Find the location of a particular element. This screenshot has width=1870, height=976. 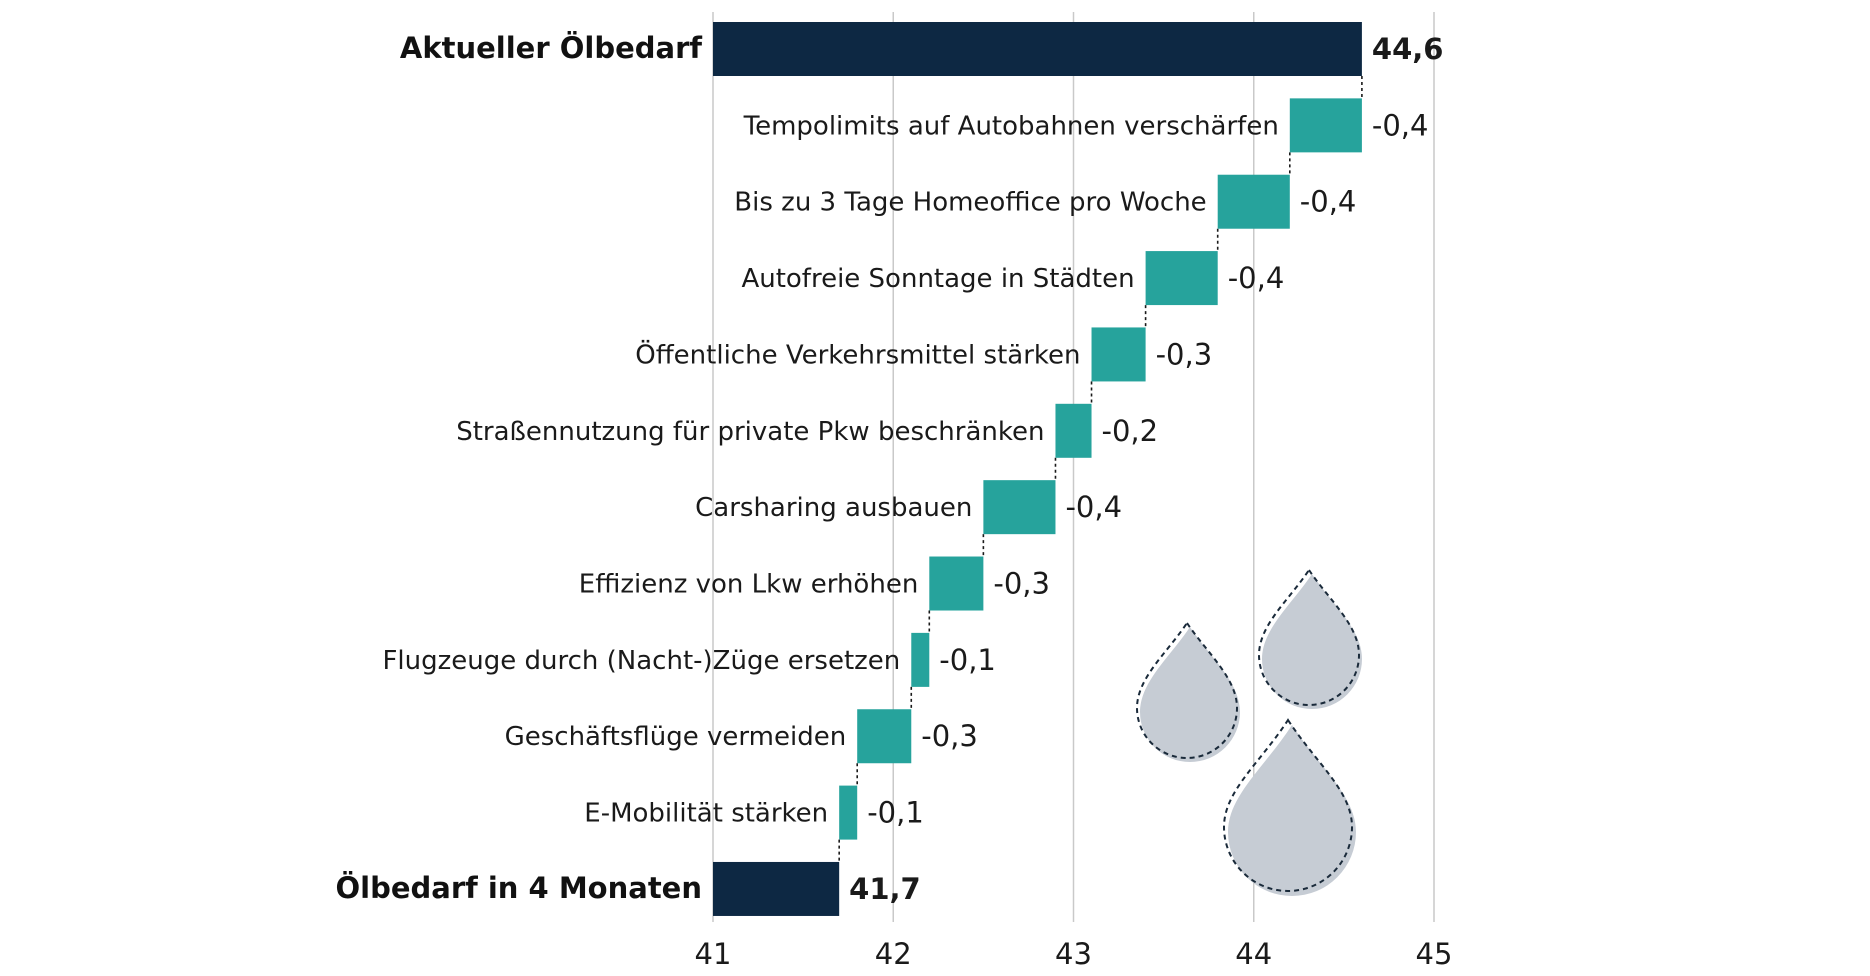

oil-drop-icon is located at coordinates (1292, 810).